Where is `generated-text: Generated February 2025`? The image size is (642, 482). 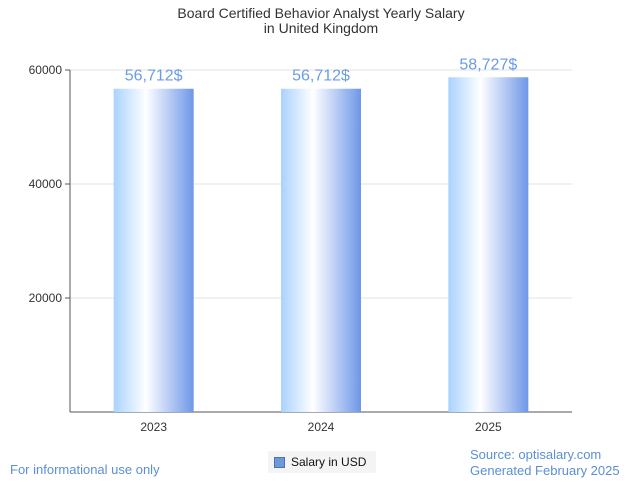
generated-text: Generated February 2025 is located at coordinates (545, 470).